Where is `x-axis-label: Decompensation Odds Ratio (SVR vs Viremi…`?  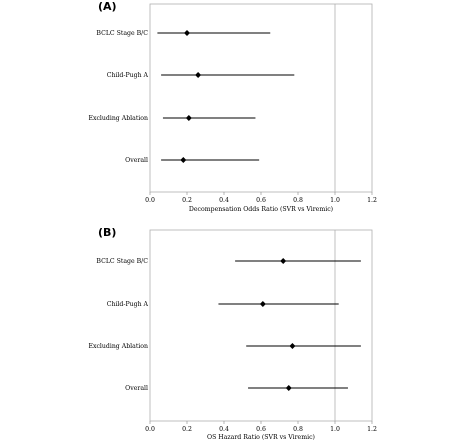 x-axis-label: Decompensation Odds Ratio (SVR vs Viremi… is located at coordinates (261, 209).